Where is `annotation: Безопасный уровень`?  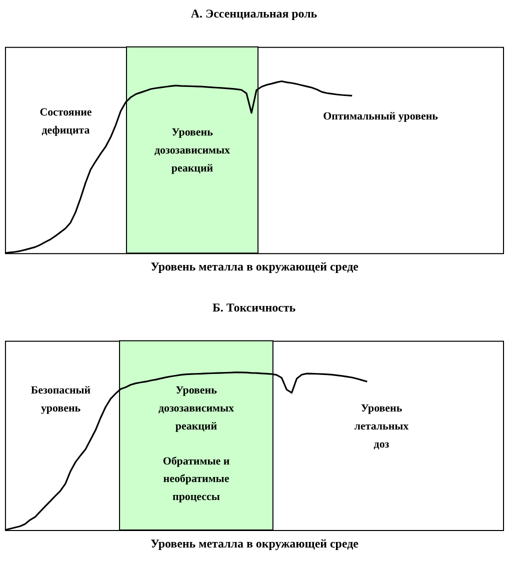
annotation: Безопасный уровень is located at coordinates (61, 399).